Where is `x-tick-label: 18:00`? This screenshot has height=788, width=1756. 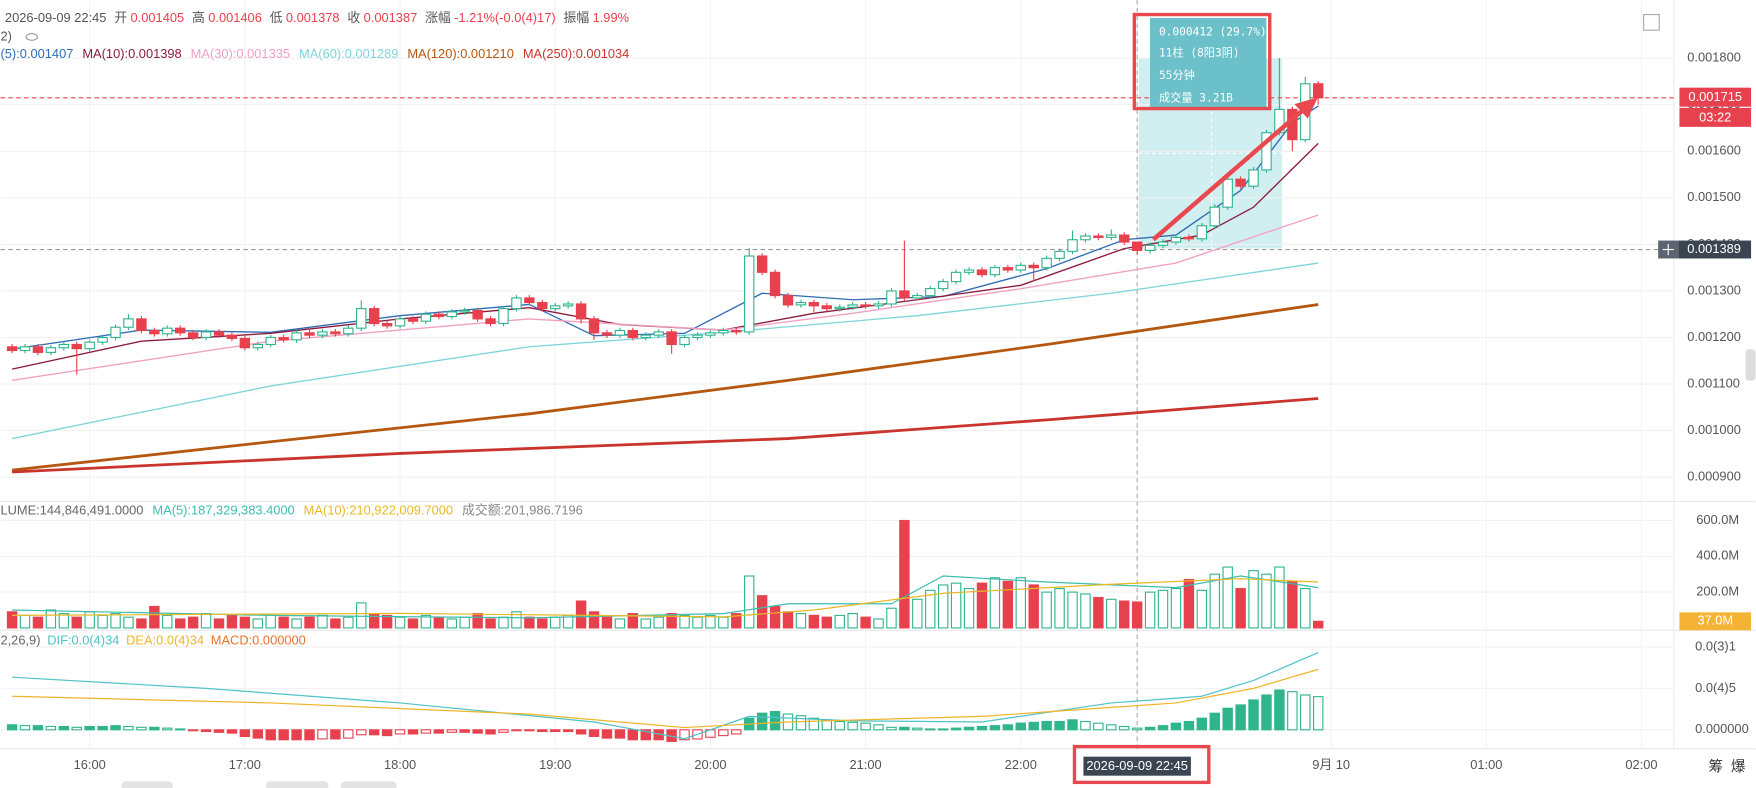 x-tick-label: 18:00 is located at coordinates (400, 764).